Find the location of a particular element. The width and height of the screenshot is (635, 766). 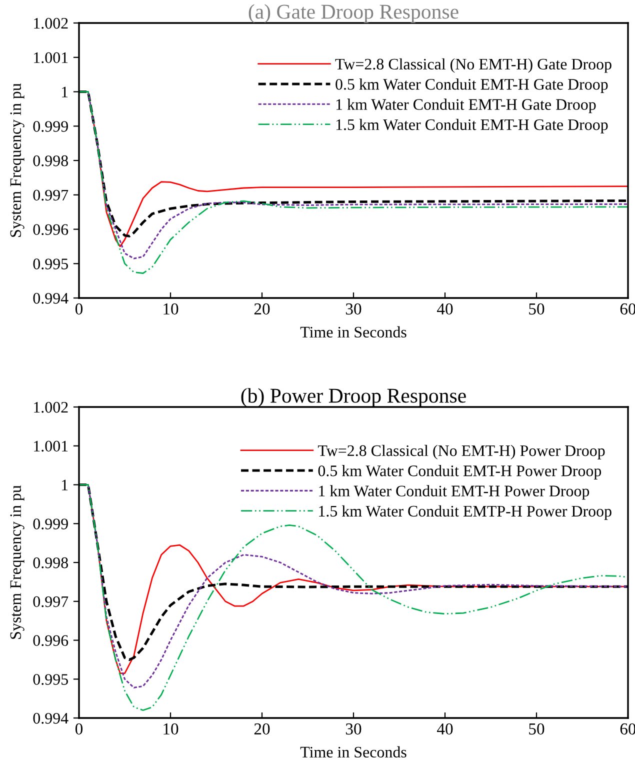

legend-label: 0.5 km Water Conduit EMT-H Gate Droop is located at coordinates (472, 85).